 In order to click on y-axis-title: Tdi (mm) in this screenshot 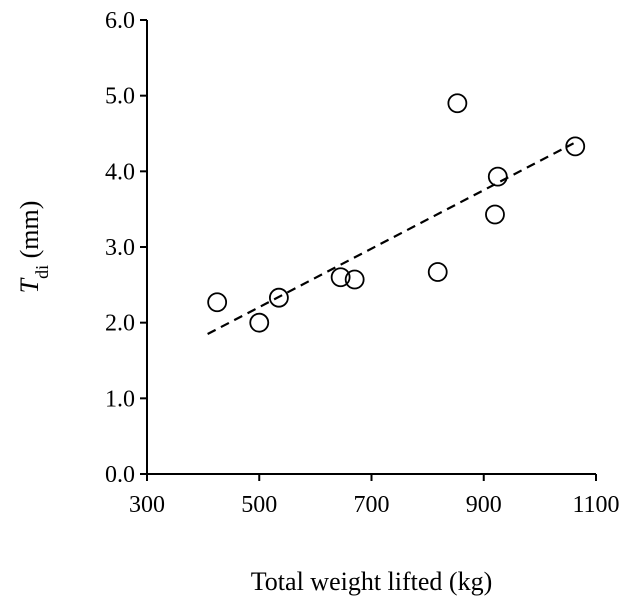, I will do `click(33, 247)`.